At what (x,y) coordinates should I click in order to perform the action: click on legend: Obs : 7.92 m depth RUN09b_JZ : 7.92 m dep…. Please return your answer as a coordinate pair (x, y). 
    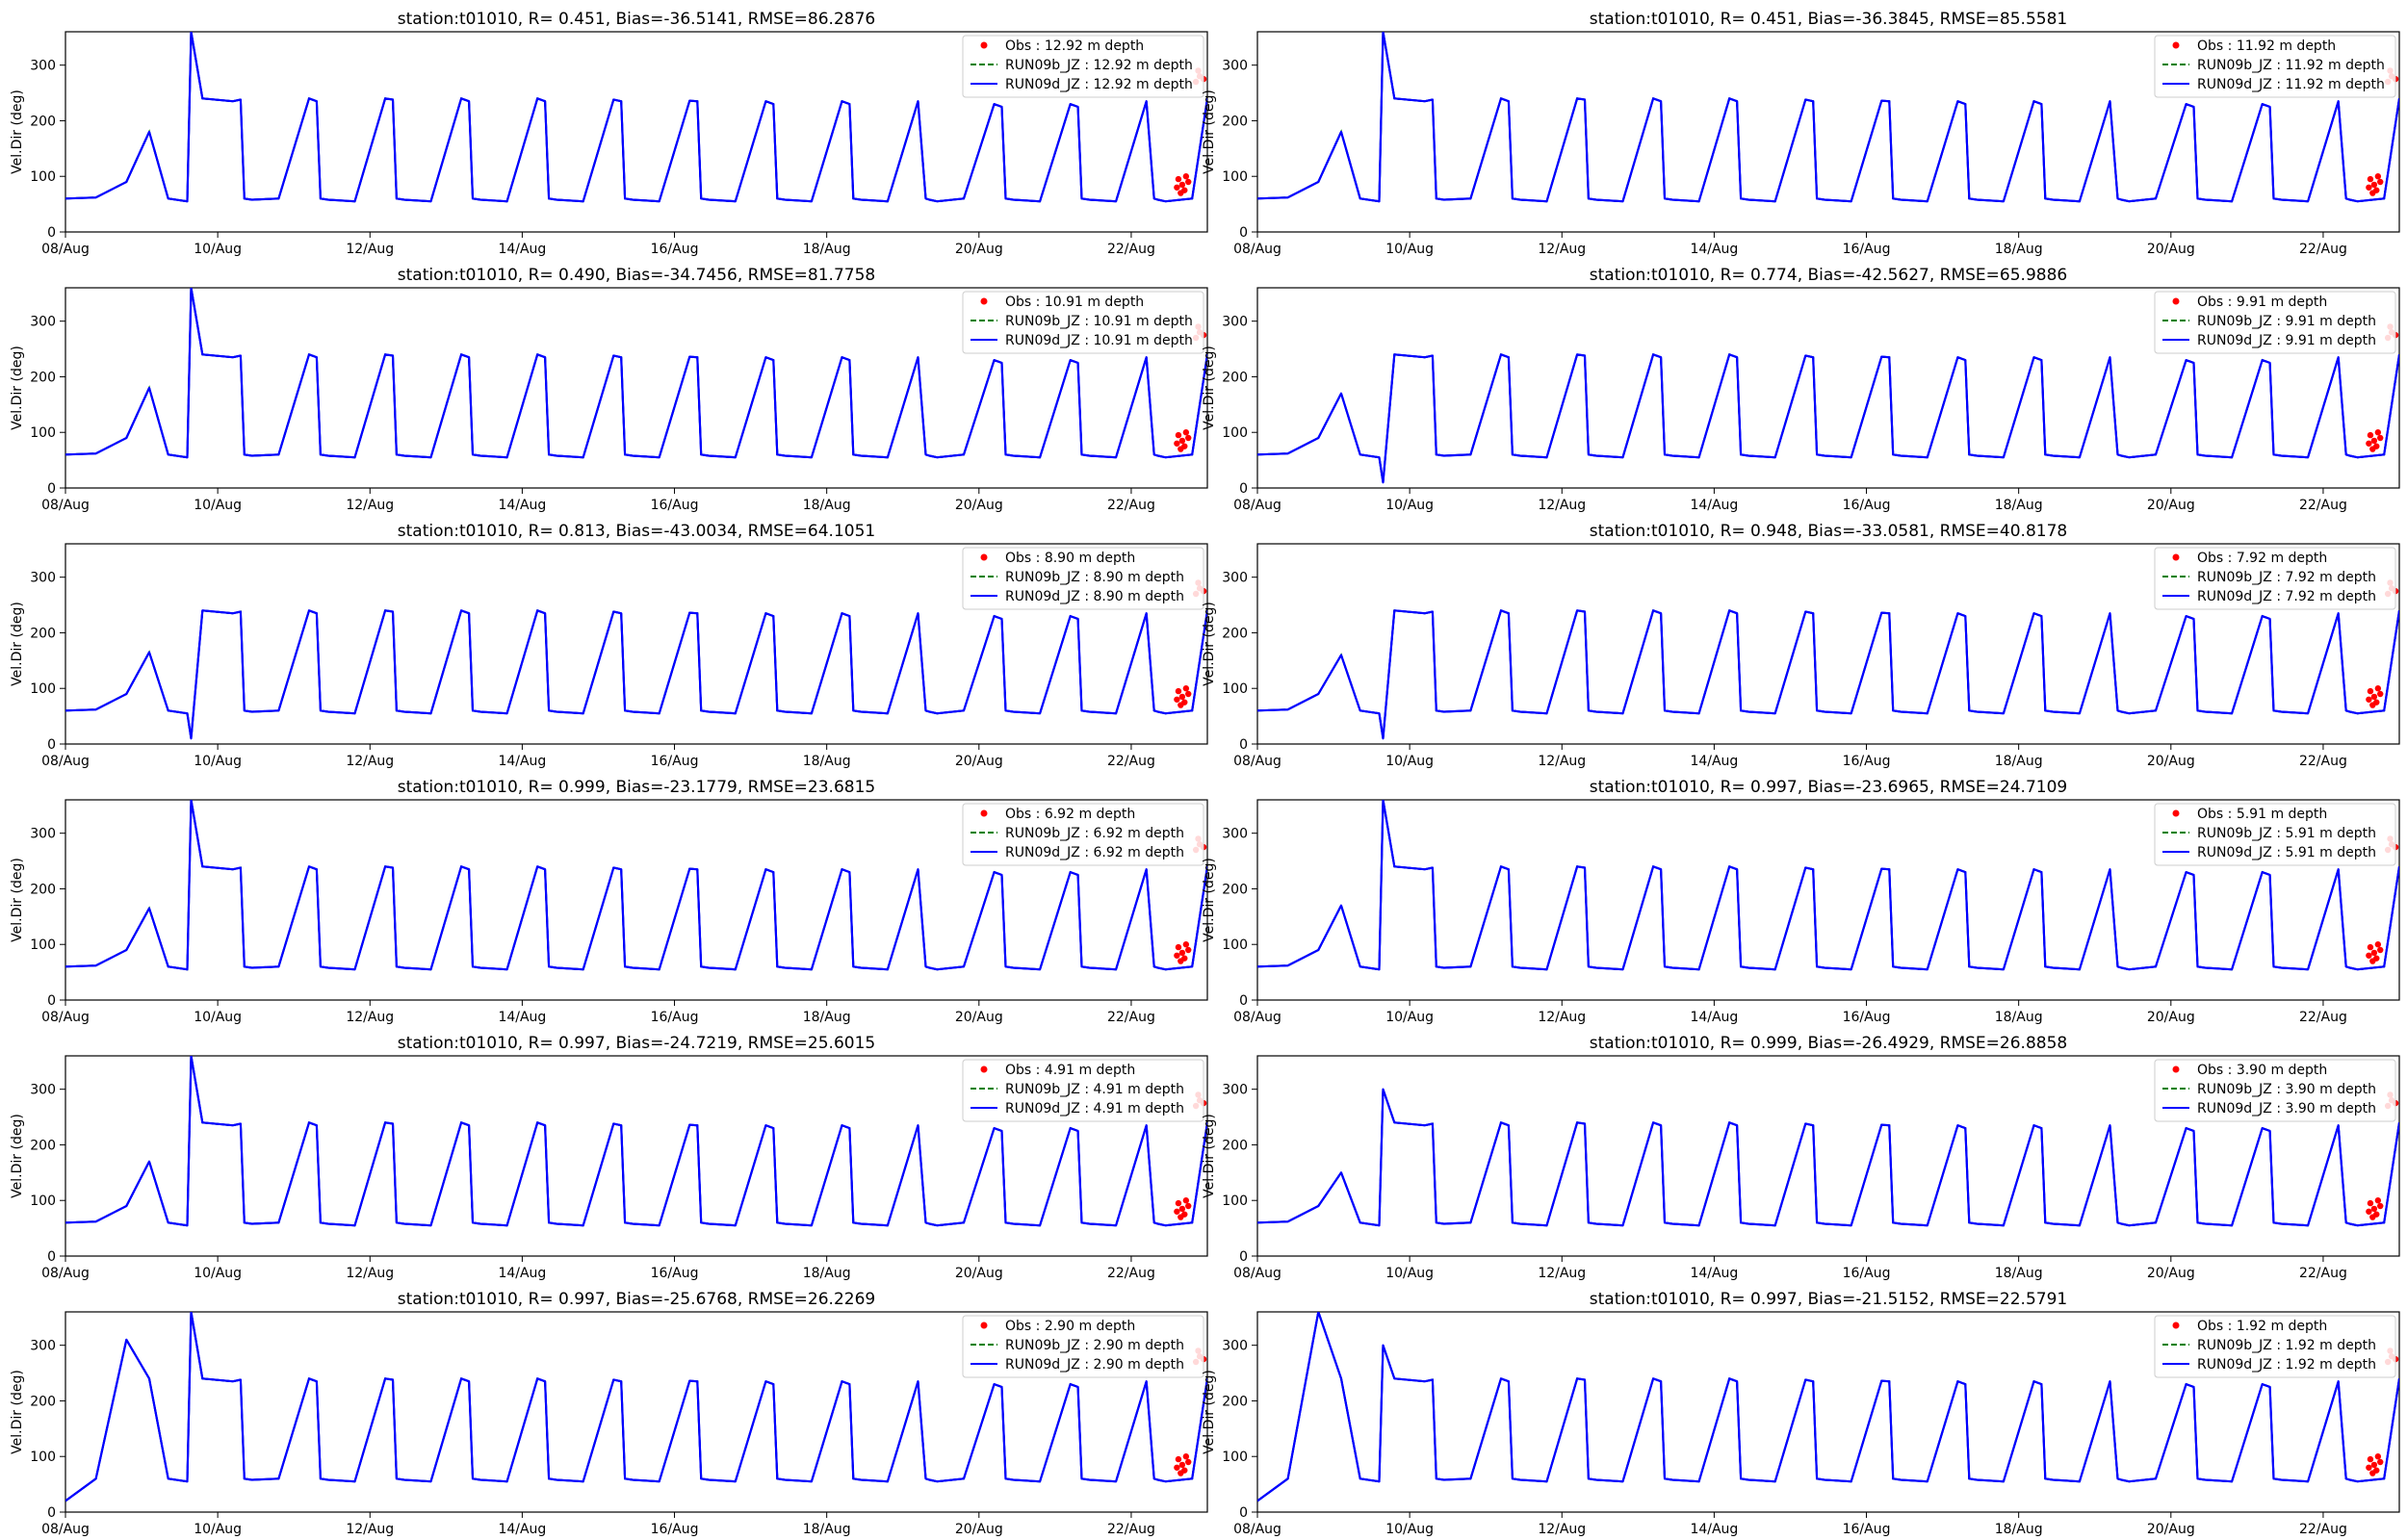
    Looking at the image, I should click on (2275, 578).